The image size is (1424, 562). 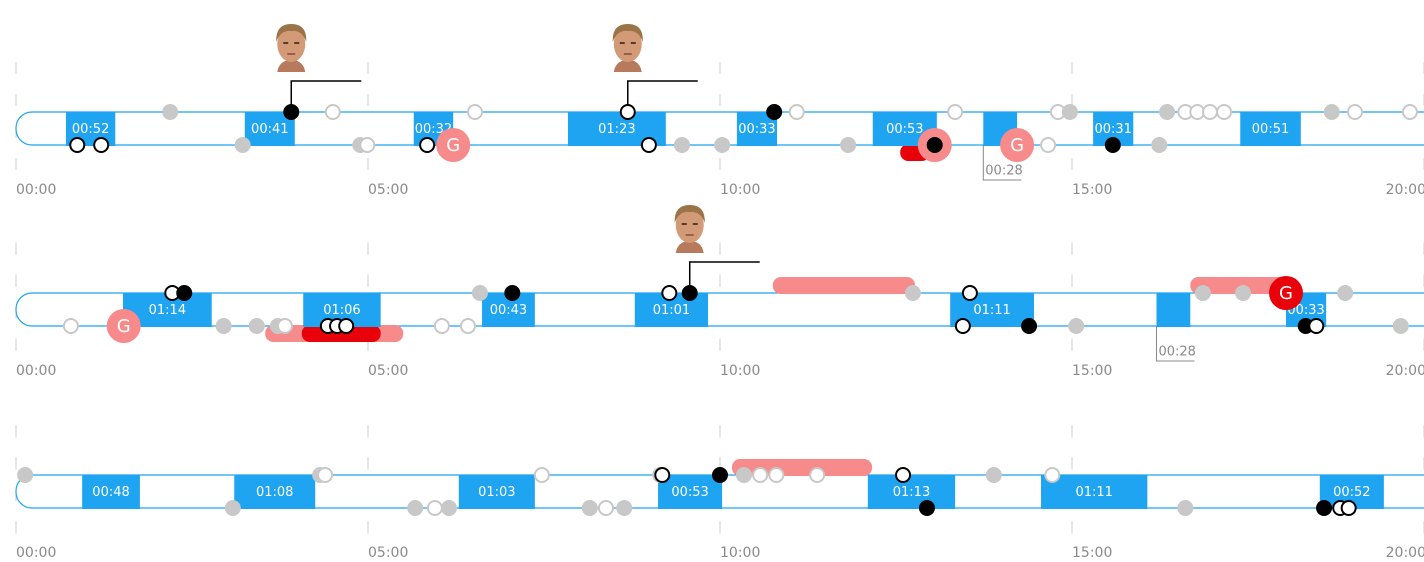 I want to click on block-label: 01:03, so click(x=496, y=492).